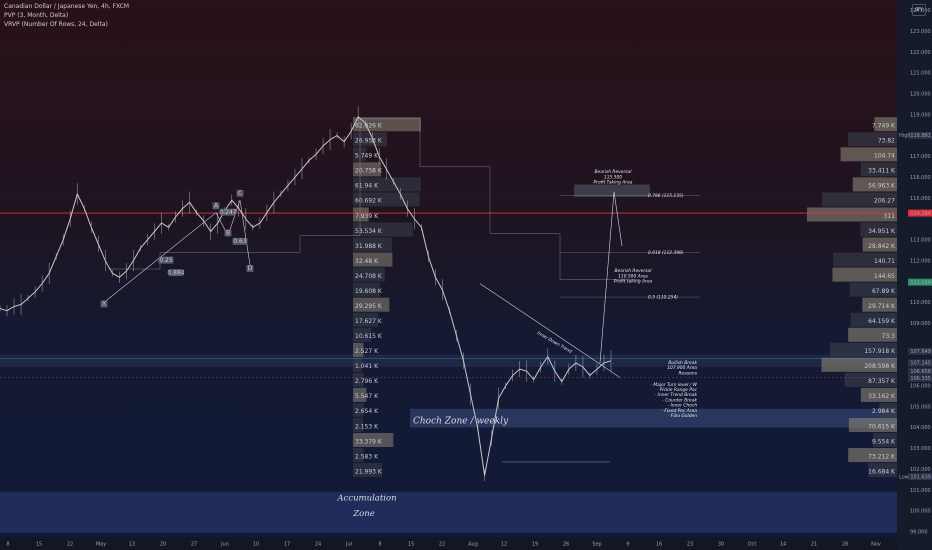  I want to click on volume-label-left: 20.758 K, so click(369, 171).